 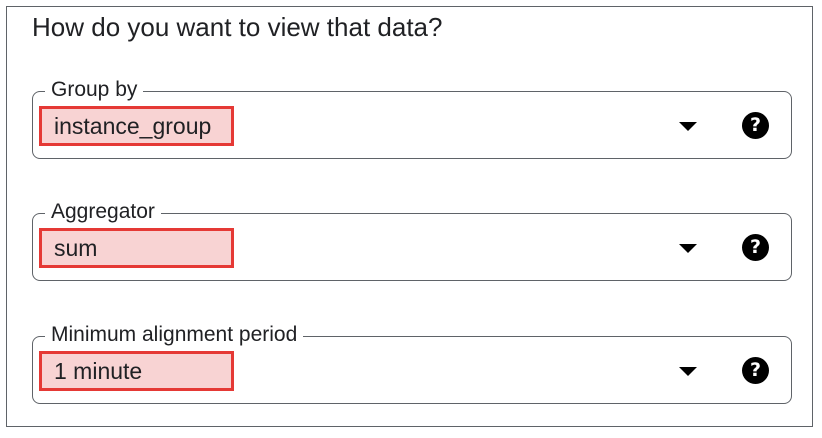 I want to click on group-by-label: Group by, so click(x=94, y=90).